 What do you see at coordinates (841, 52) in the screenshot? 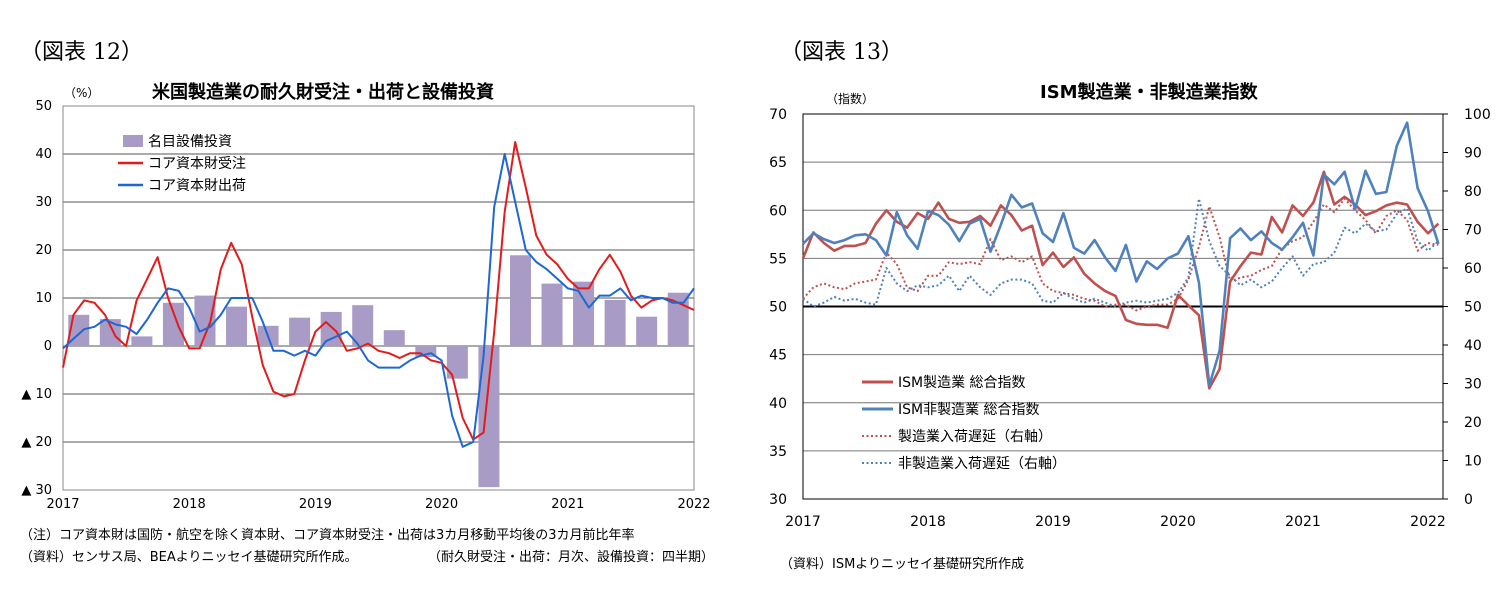
I see `figure-label-13: （図表 13）` at bounding box center [841, 52].